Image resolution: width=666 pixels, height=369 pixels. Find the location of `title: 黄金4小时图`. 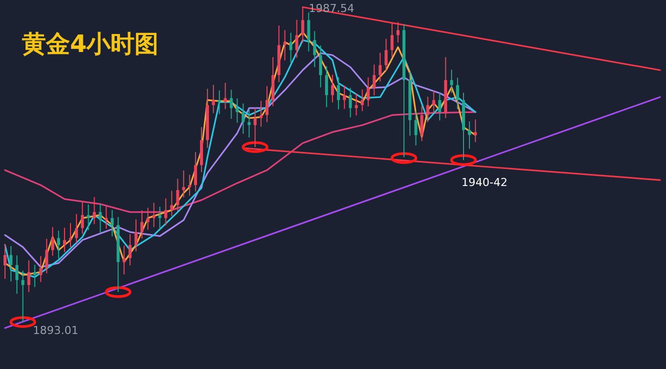

title: 黄金4小时图 is located at coordinates (90, 44).